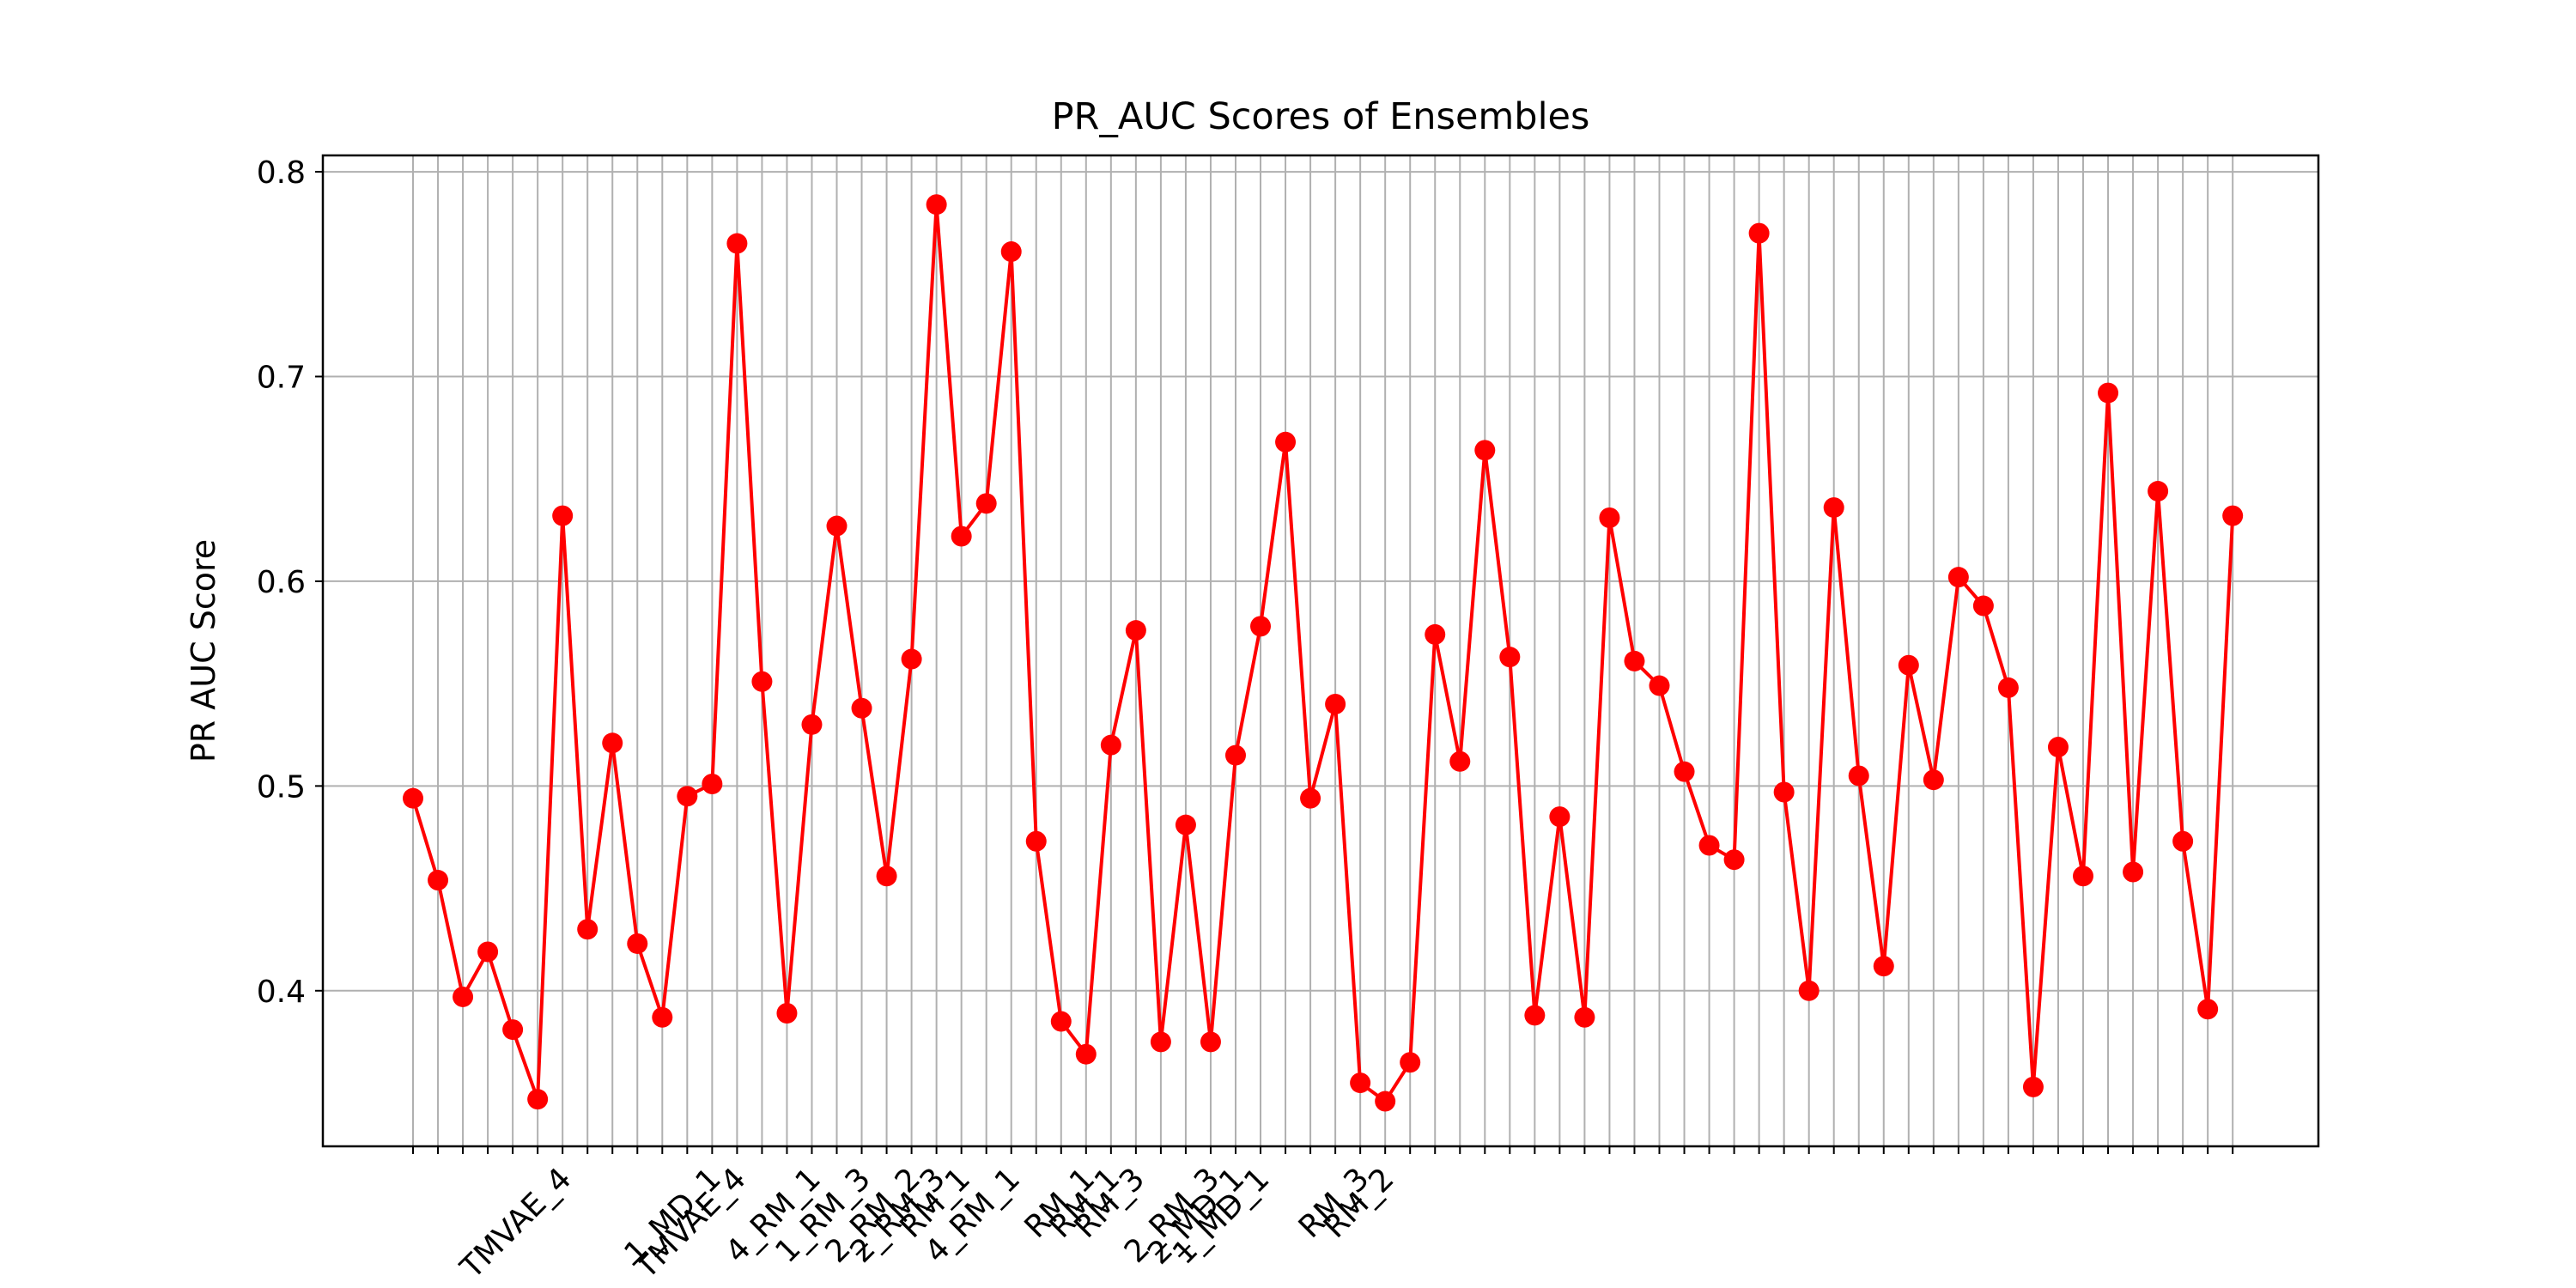 The height and width of the screenshot is (1288, 2576). Describe the element at coordinates (1321, 117) in the screenshot. I see `chart-title: PR_AUC Scores of Ensembles` at that location.